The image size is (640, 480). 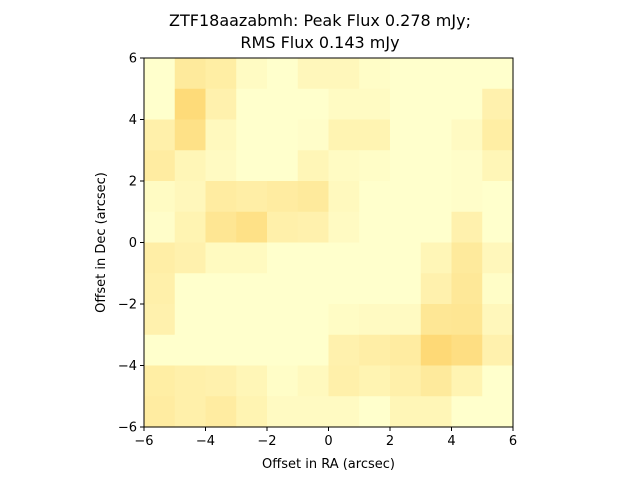 I want to click on y-axis-ticks: −6 −4 −2 0 2 4 6, so click(x=131, y=244).